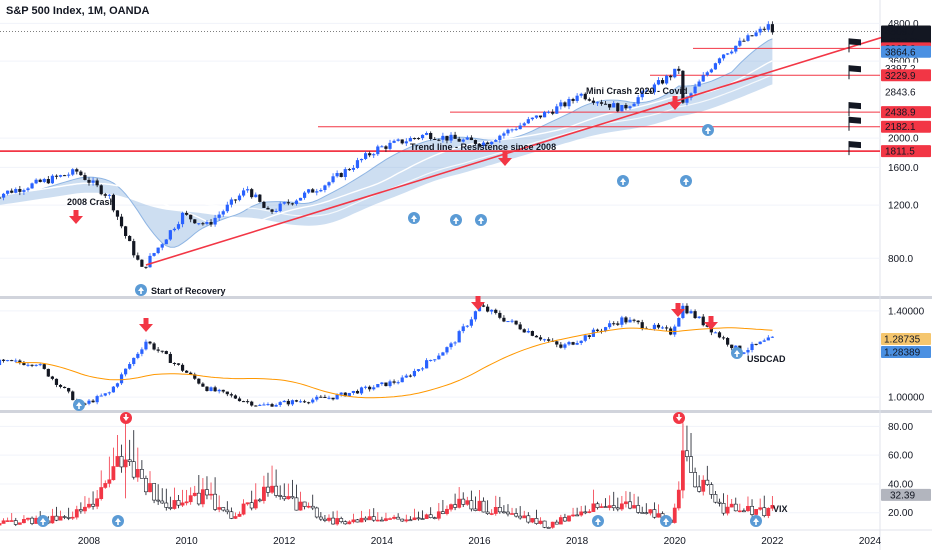  I want to click on price-label-text: 2843.6, so click(900, 92).